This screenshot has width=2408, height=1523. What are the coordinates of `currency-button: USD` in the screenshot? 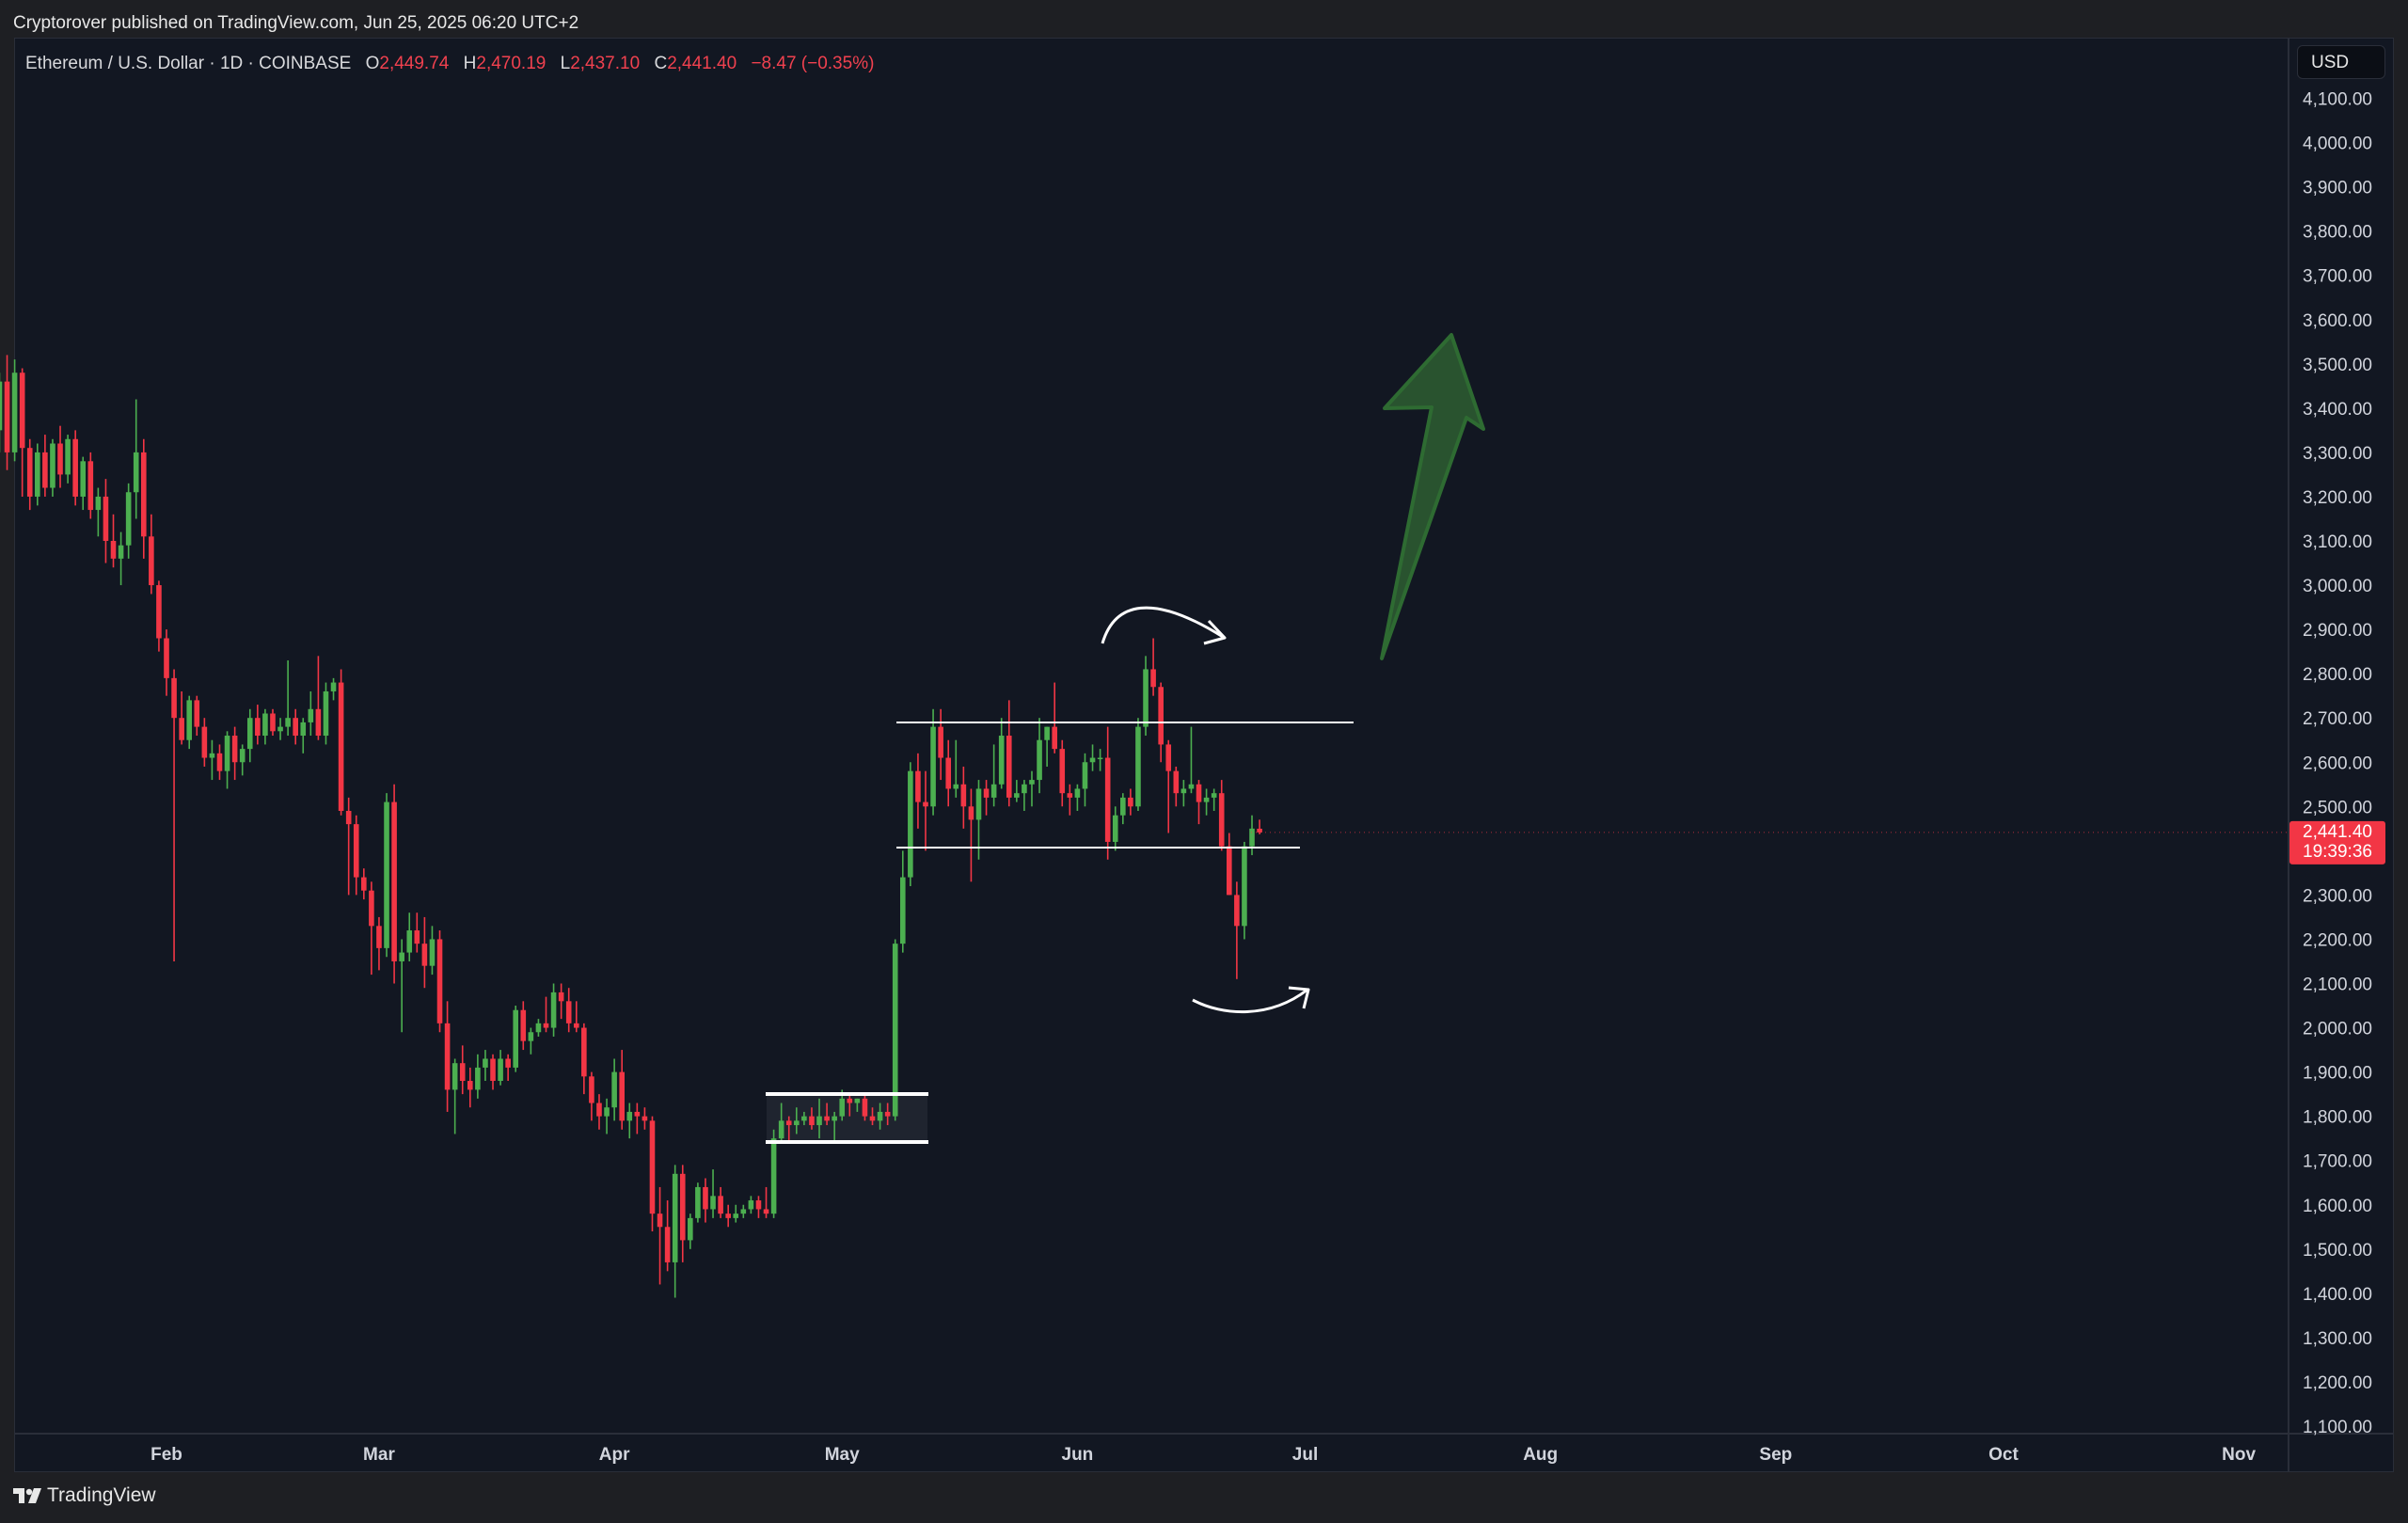 It's located at (2341, 62).